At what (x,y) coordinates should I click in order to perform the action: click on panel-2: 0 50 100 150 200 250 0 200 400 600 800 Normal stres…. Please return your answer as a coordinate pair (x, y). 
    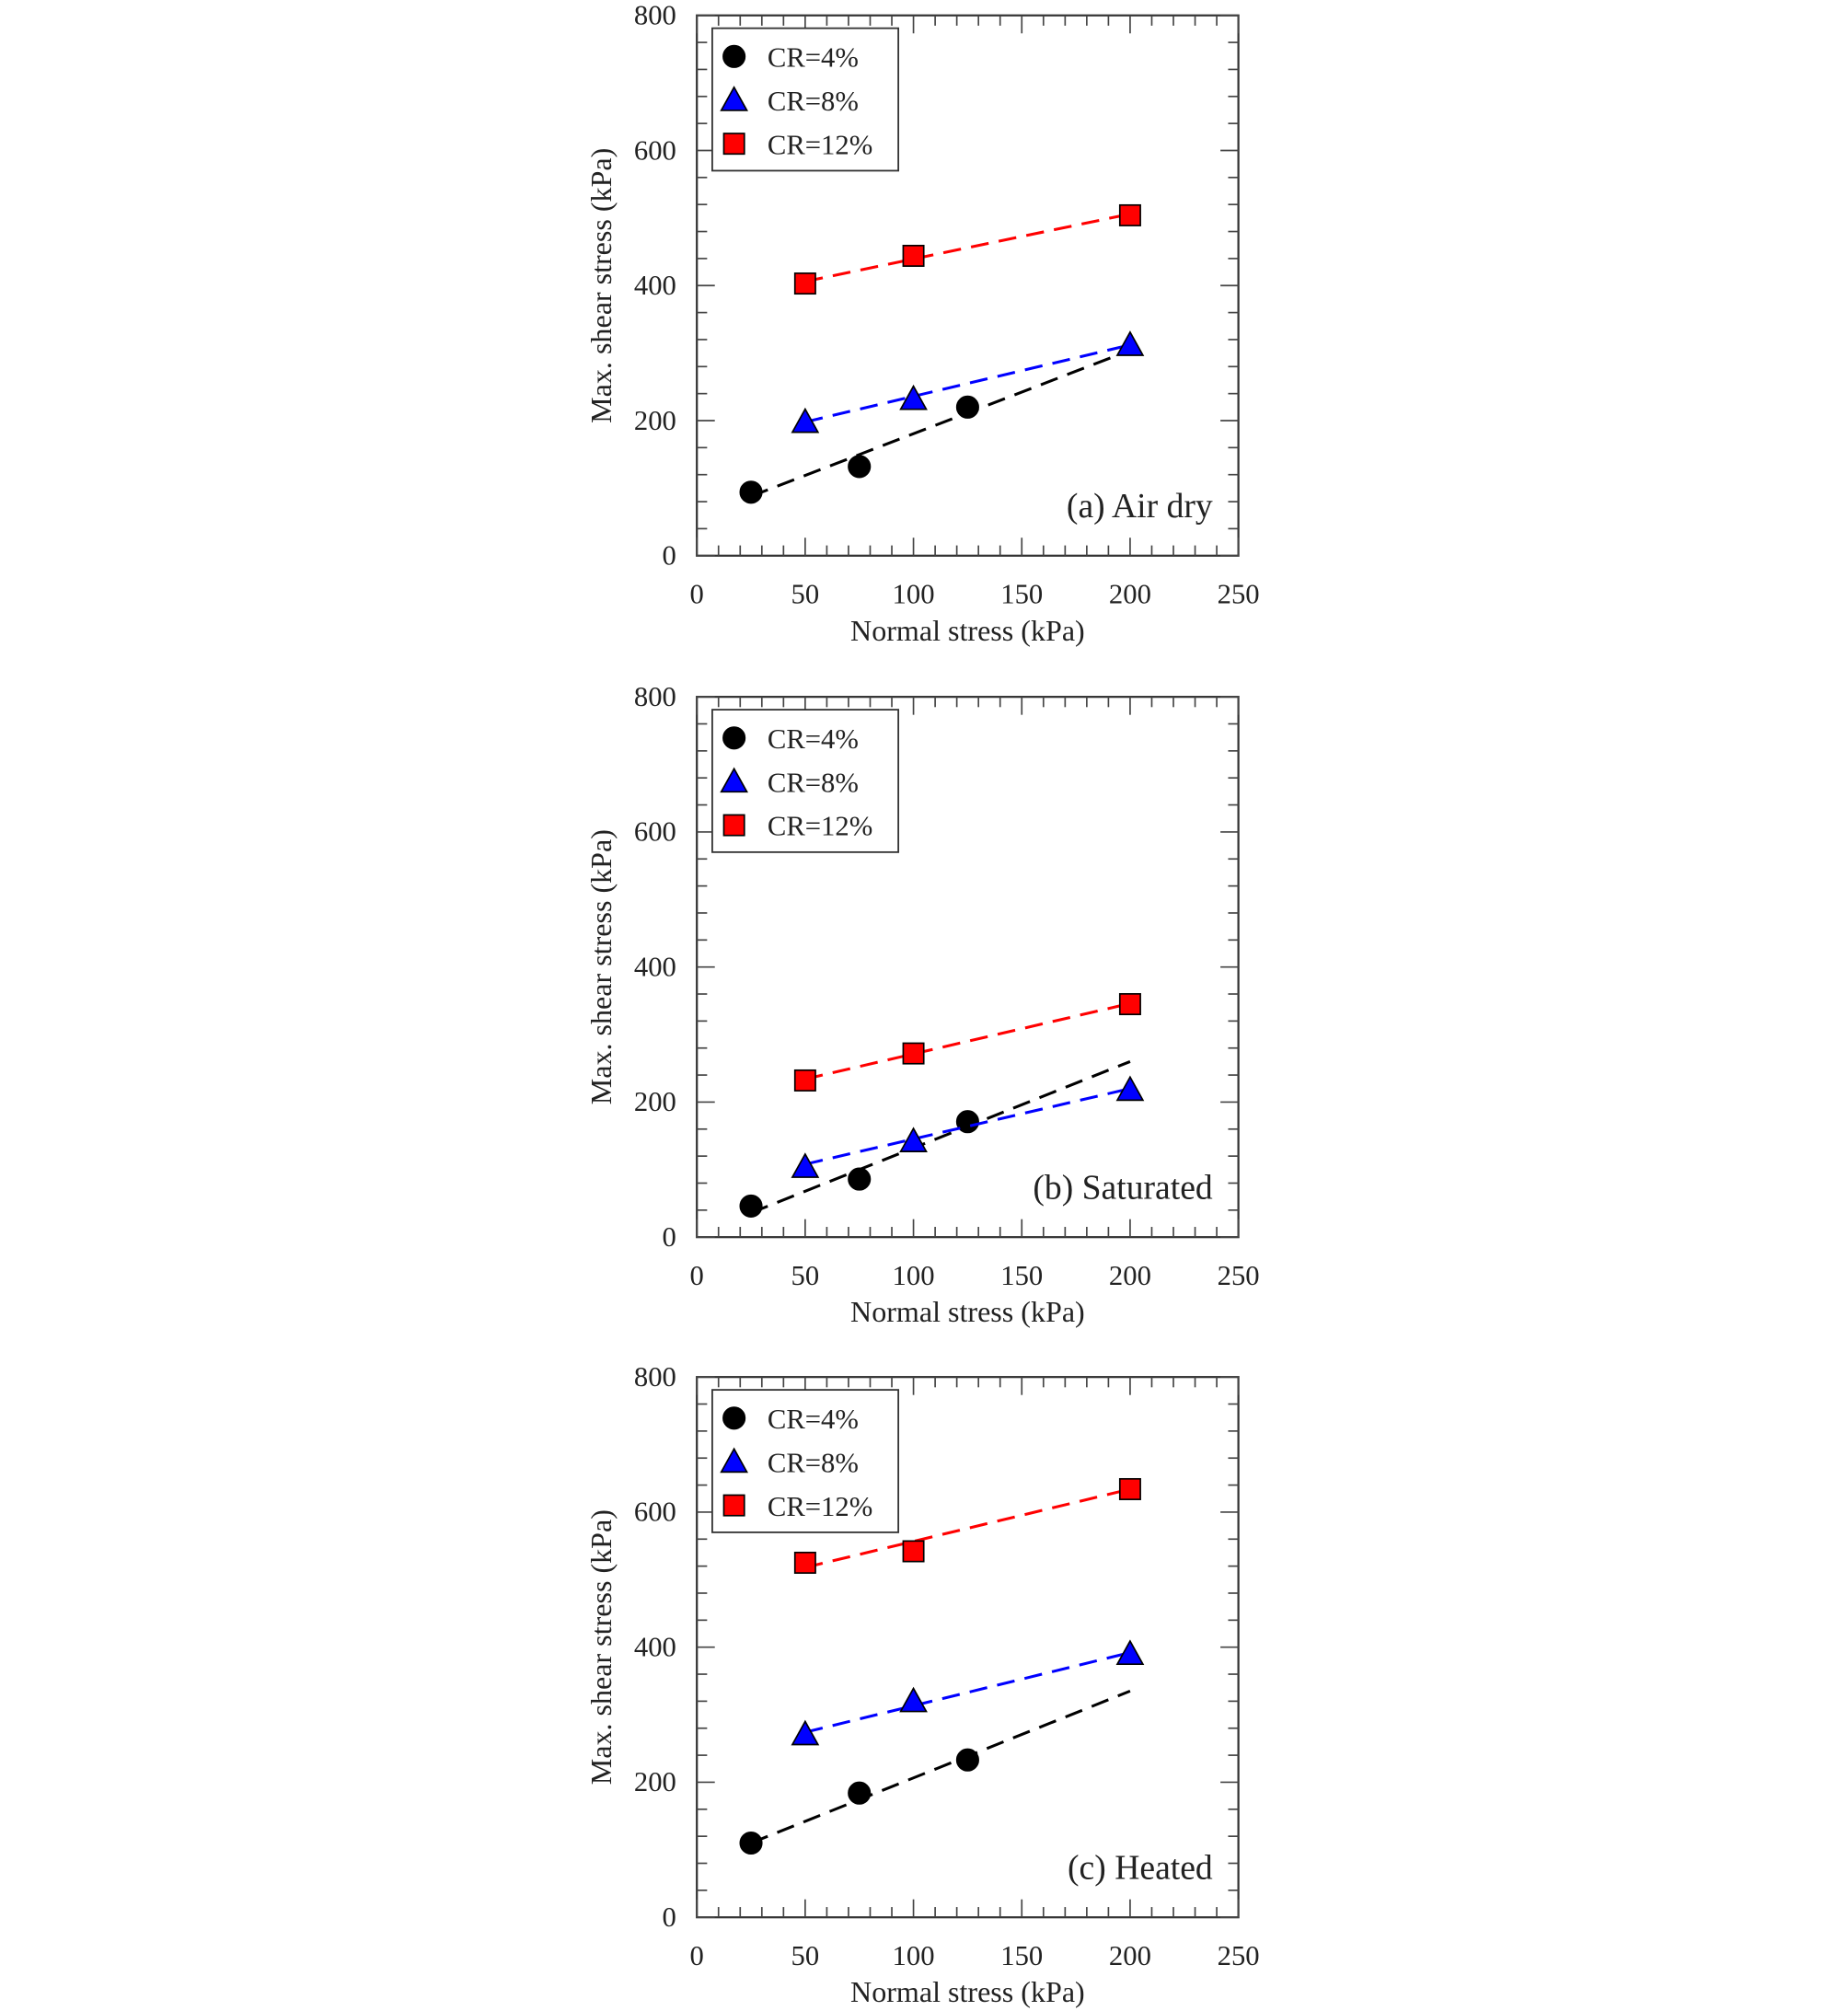
    Looking at the image, I should click on (922, 1684).